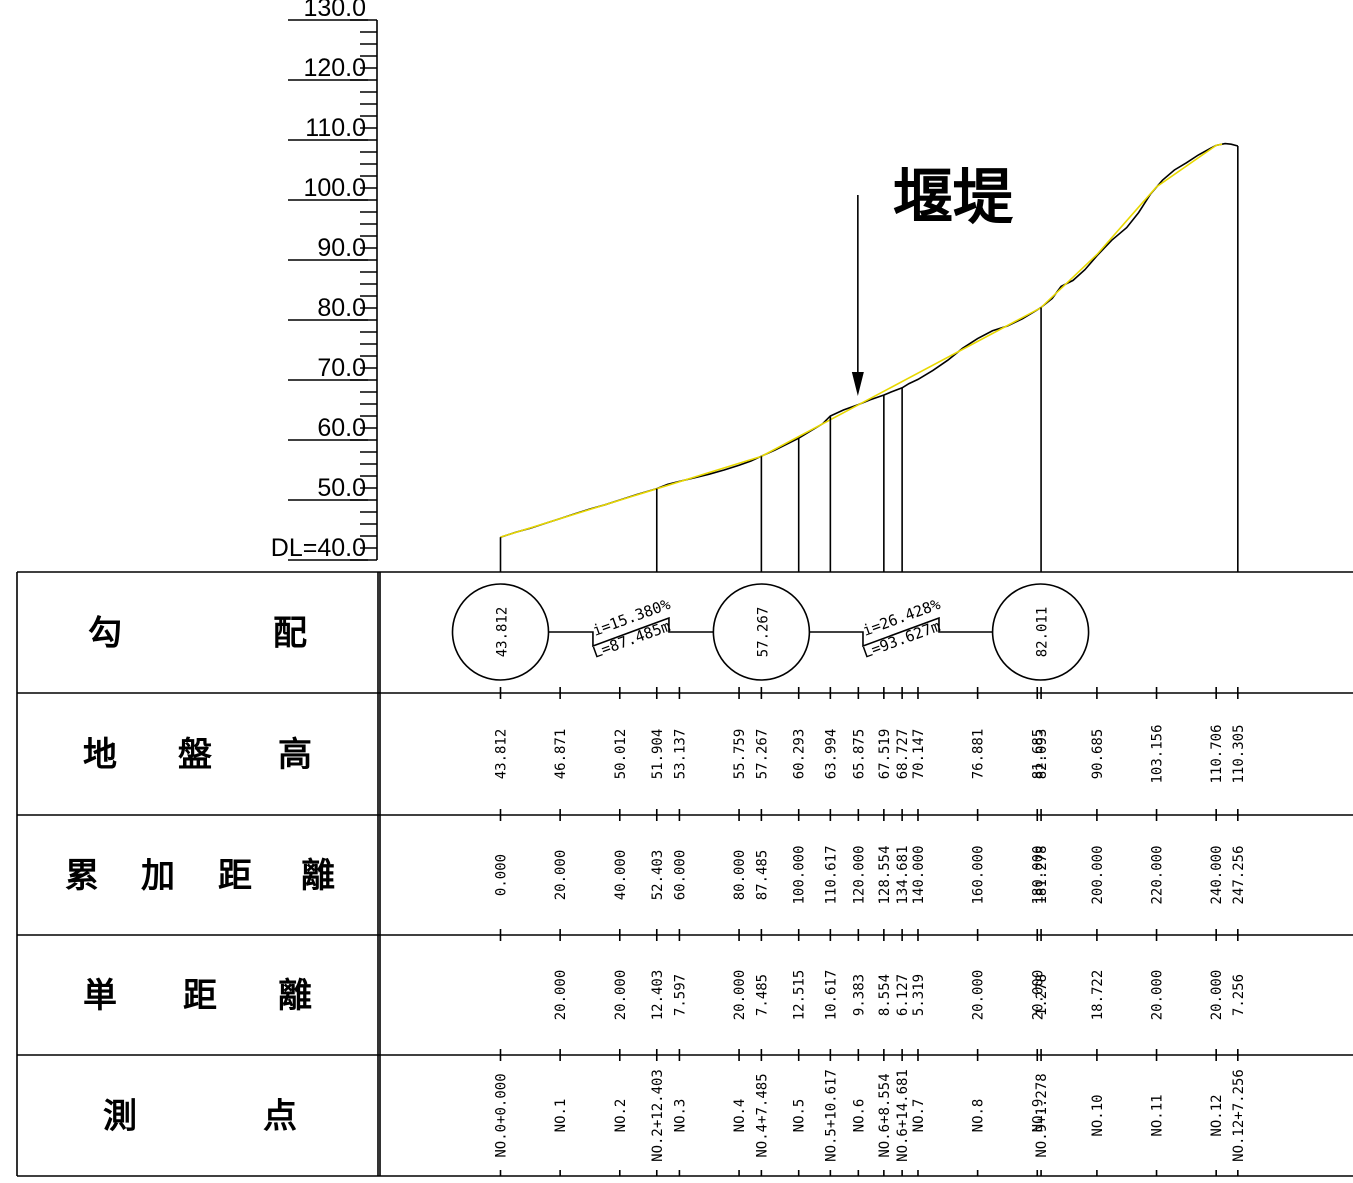 Image resolution: width=1353 pixels, height=1183 pixels. What do you see at coordinates (919, 1116) in the screenshot?
I see `station-name-label: NO.7` at bounding box center [919, 1116].